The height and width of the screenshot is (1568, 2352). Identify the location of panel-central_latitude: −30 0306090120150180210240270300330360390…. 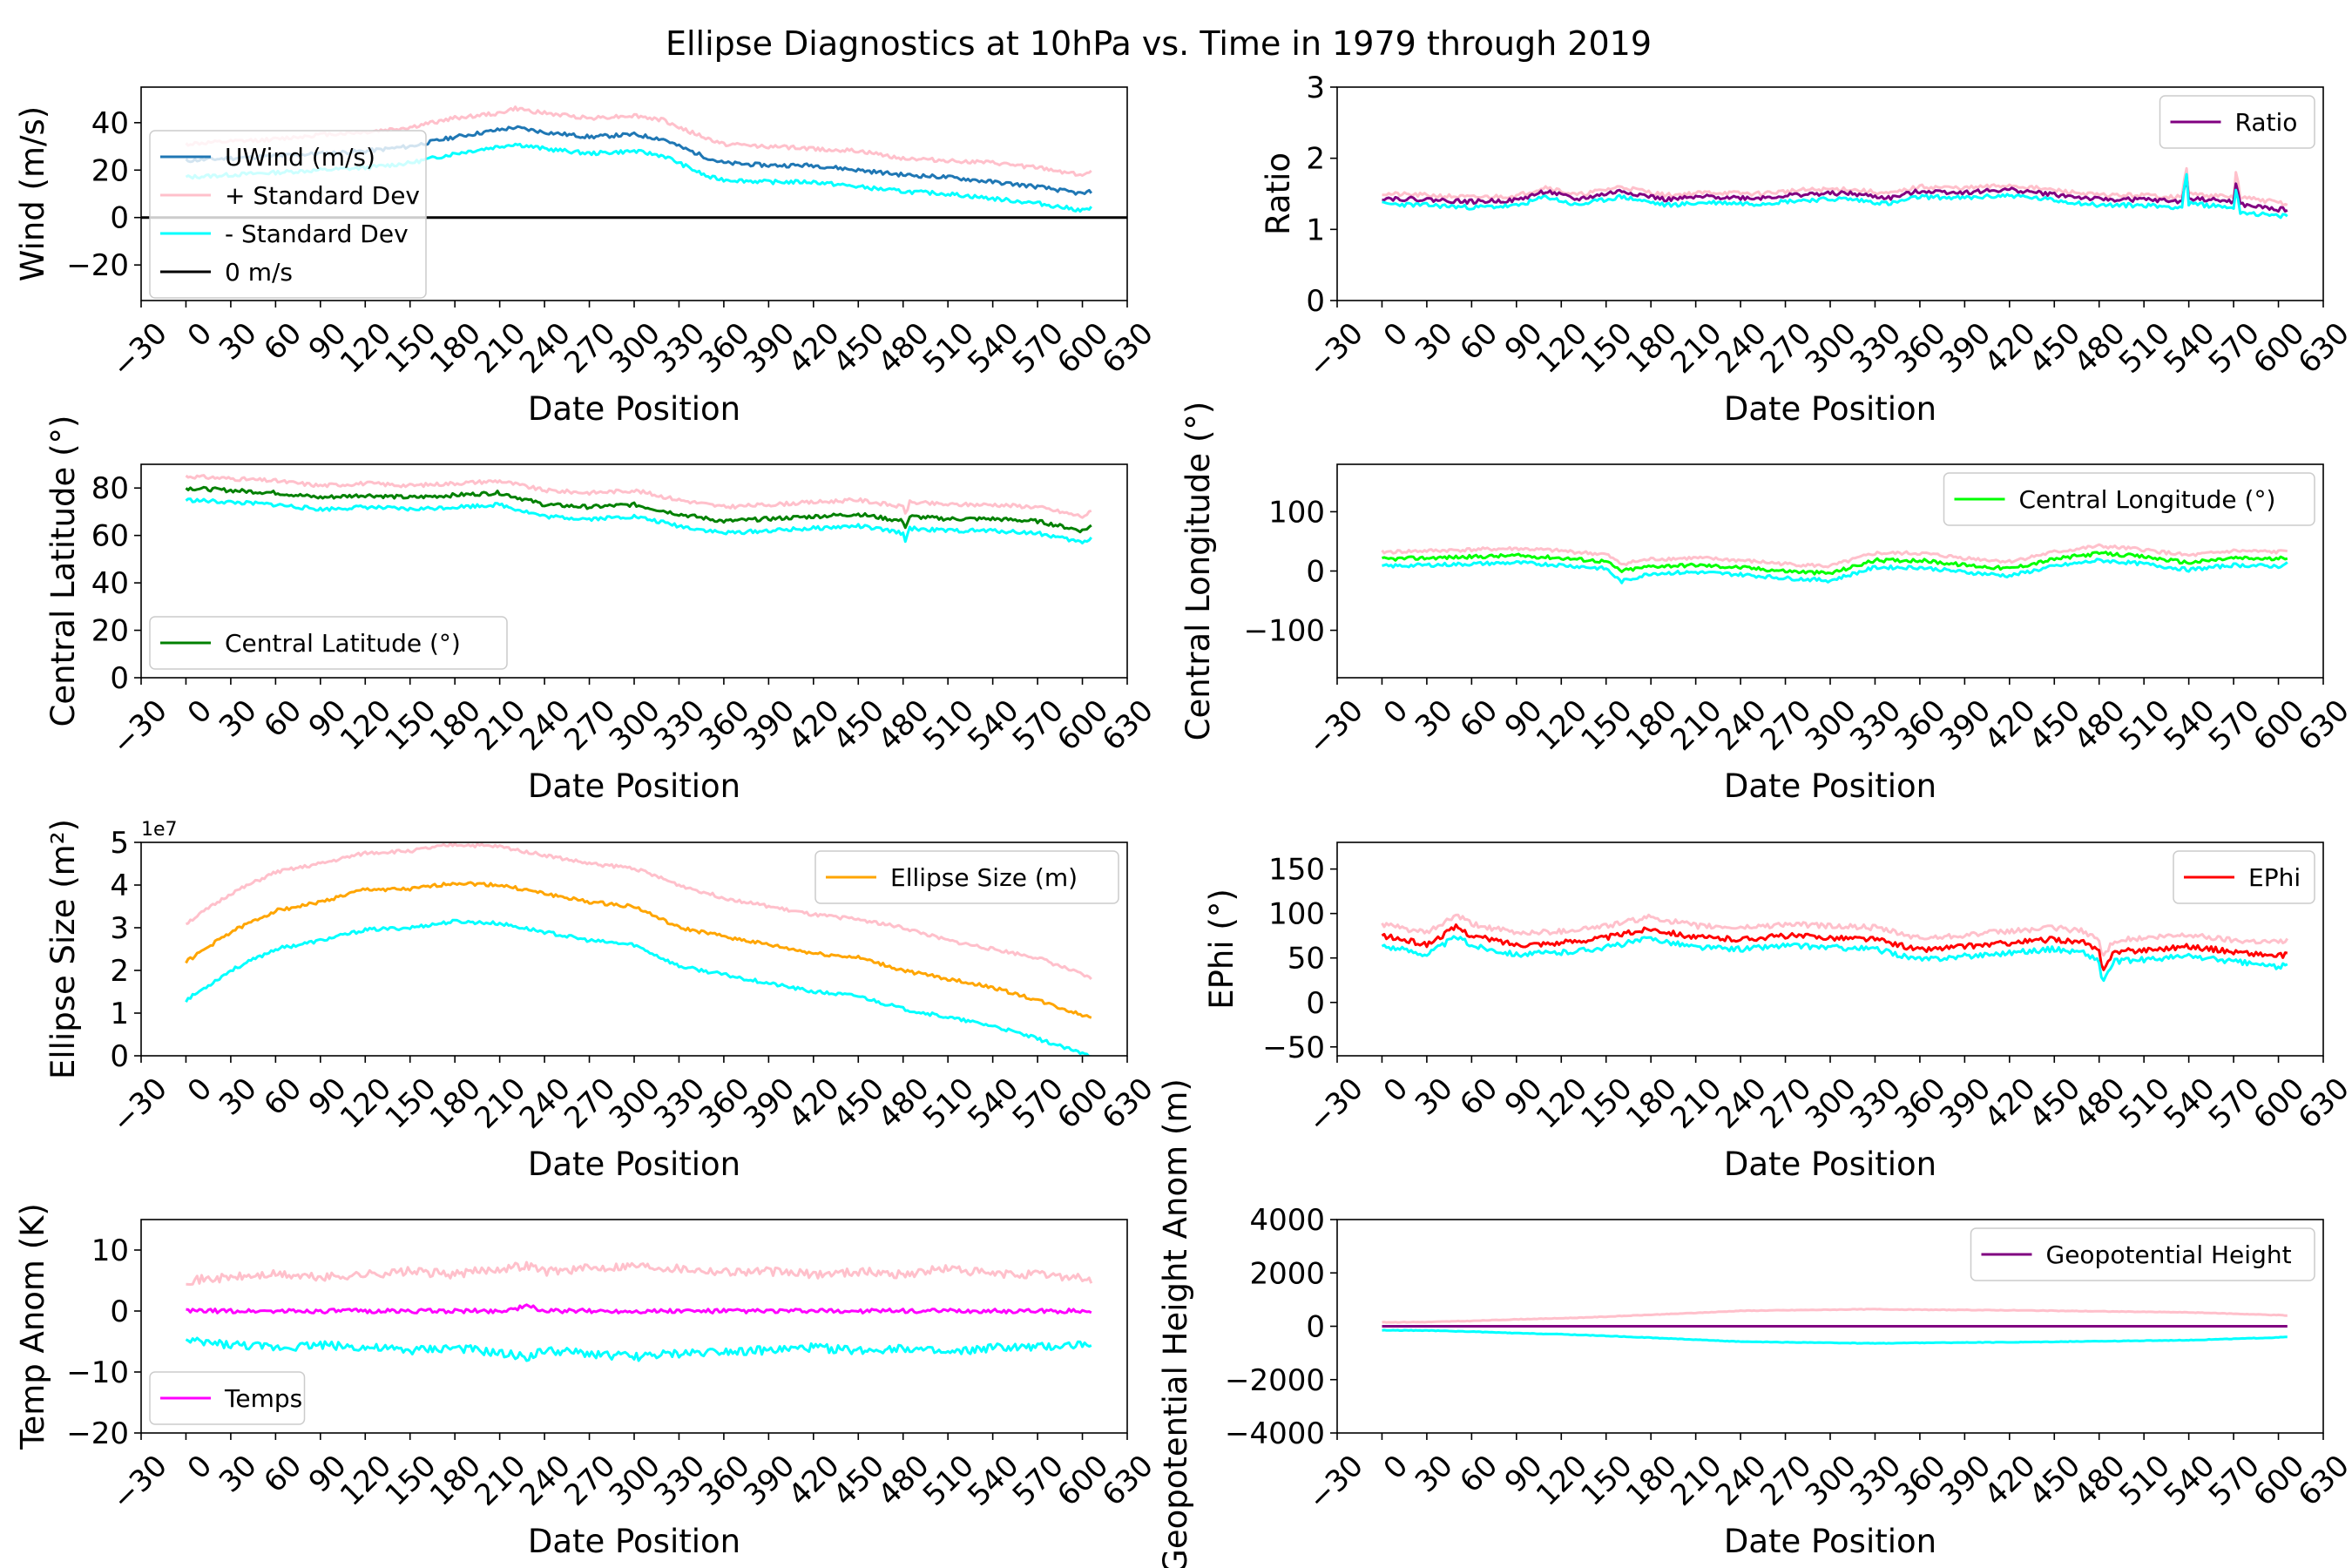
(602, 610).